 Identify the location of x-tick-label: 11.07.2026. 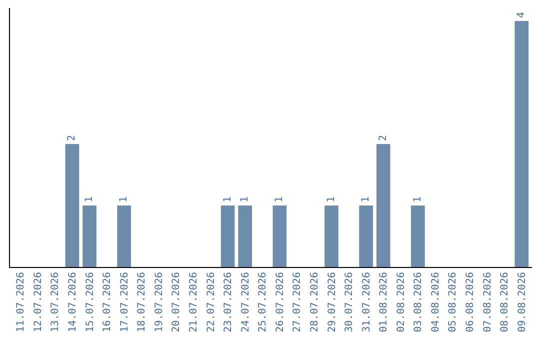
(21, 302).